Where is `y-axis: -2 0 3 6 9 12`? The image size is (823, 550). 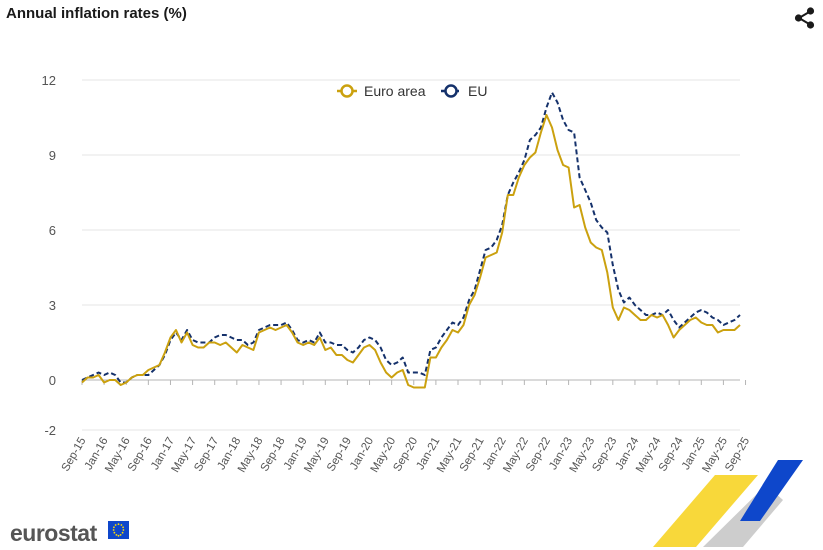 y-axis: -2 0 3 6 9 12 is located at coordinates (49, 255).